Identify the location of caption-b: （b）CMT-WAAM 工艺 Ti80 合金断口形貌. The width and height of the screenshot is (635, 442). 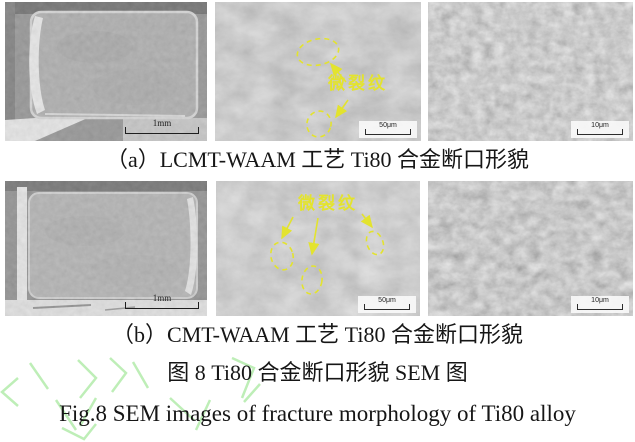
(317, 334).